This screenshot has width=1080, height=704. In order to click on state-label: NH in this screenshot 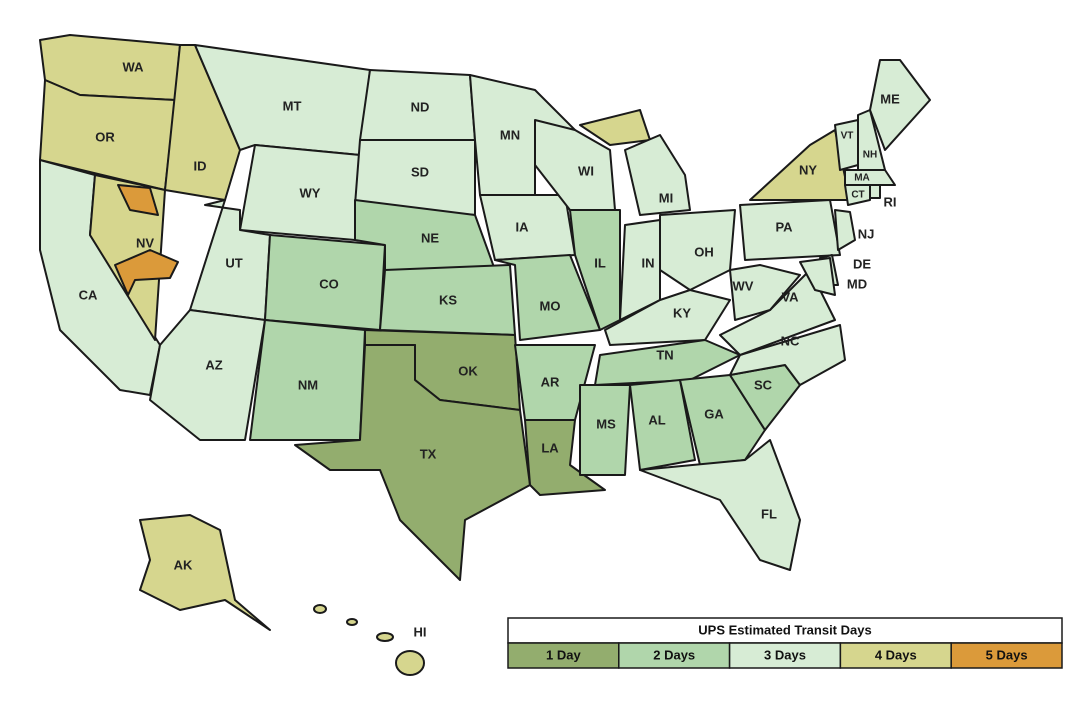, I will do `click(870, 155)`.